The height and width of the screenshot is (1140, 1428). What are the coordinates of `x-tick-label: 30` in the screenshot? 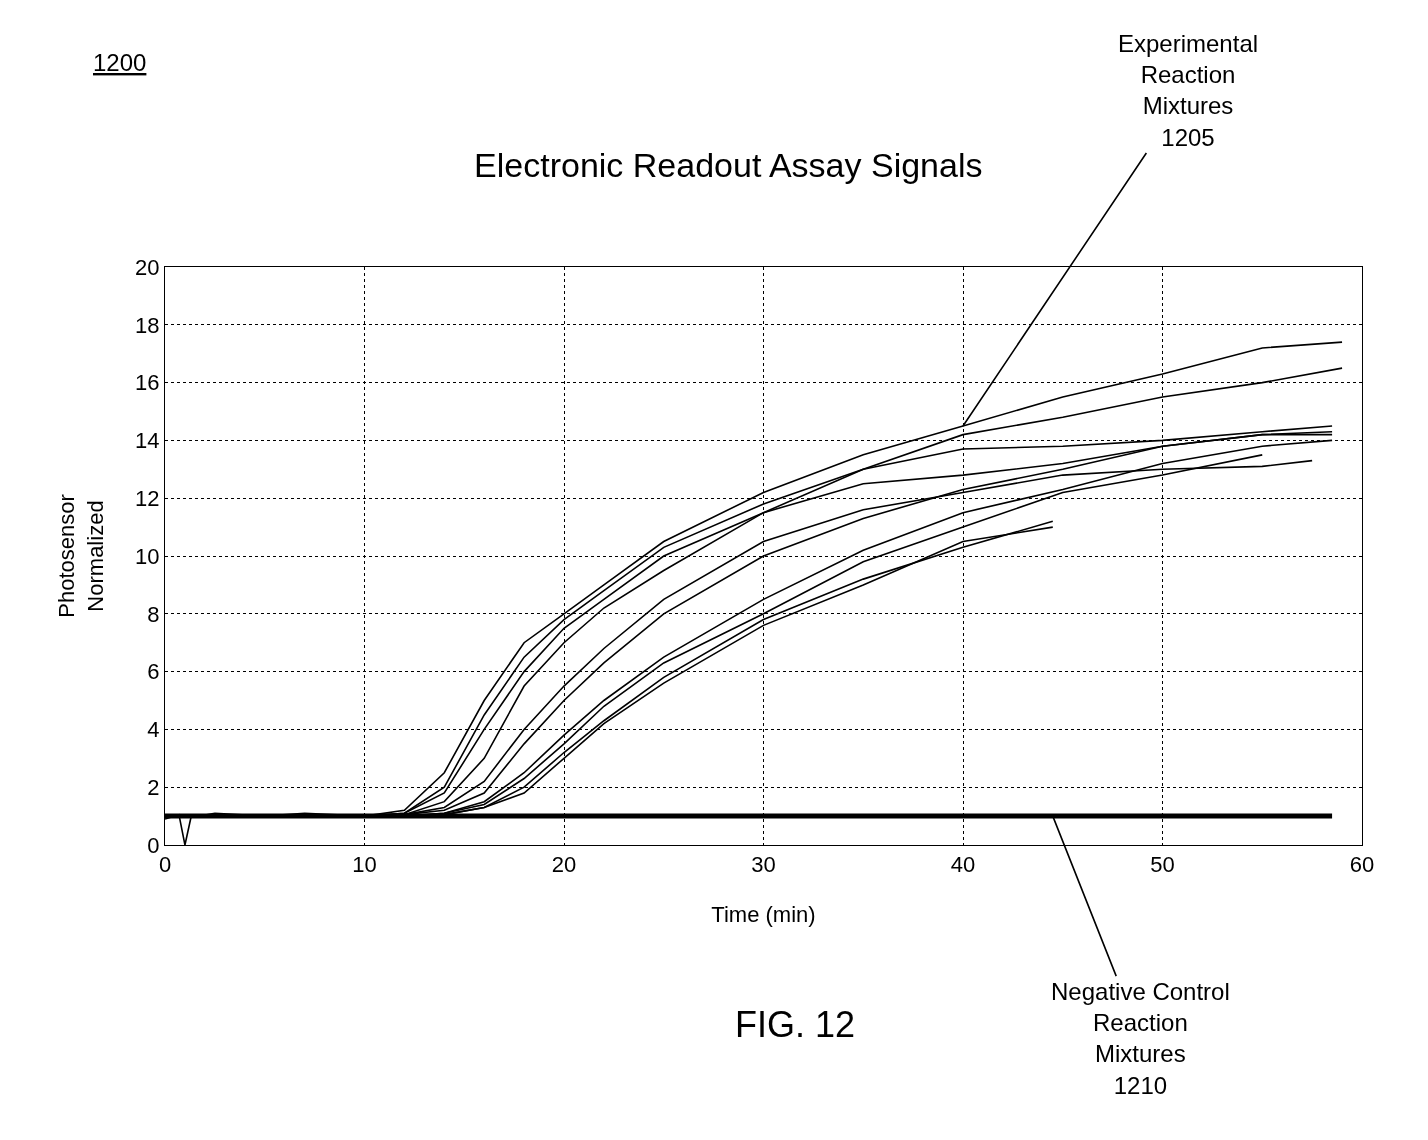 It's located at (763, 865).